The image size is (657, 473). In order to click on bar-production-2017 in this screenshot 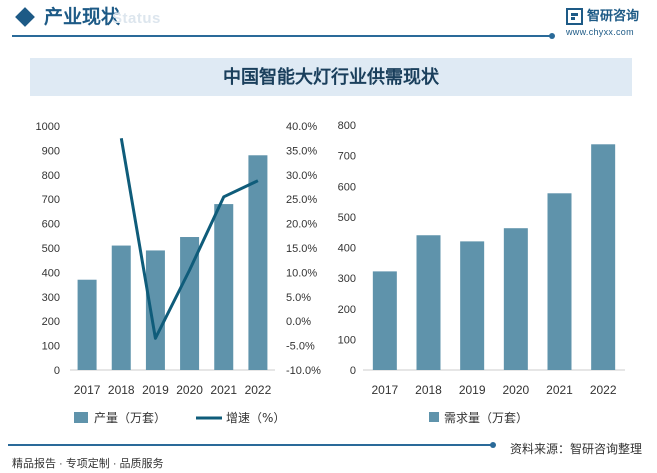, I will do `click(87, 324)`.